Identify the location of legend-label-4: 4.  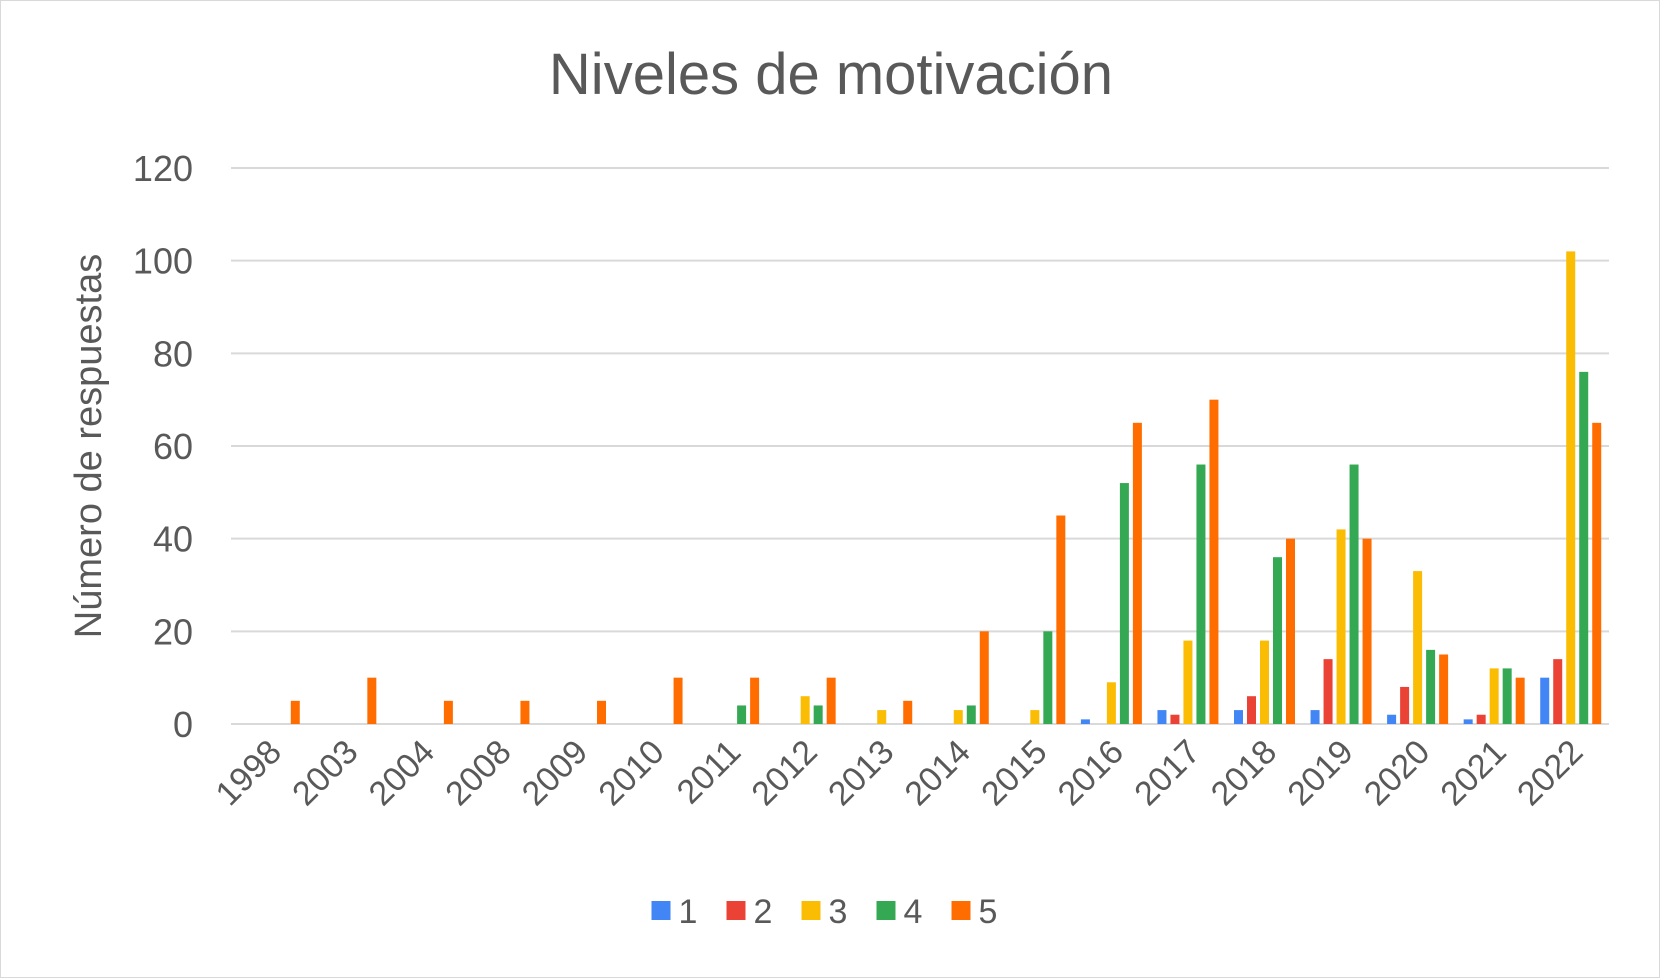
(913, 912).